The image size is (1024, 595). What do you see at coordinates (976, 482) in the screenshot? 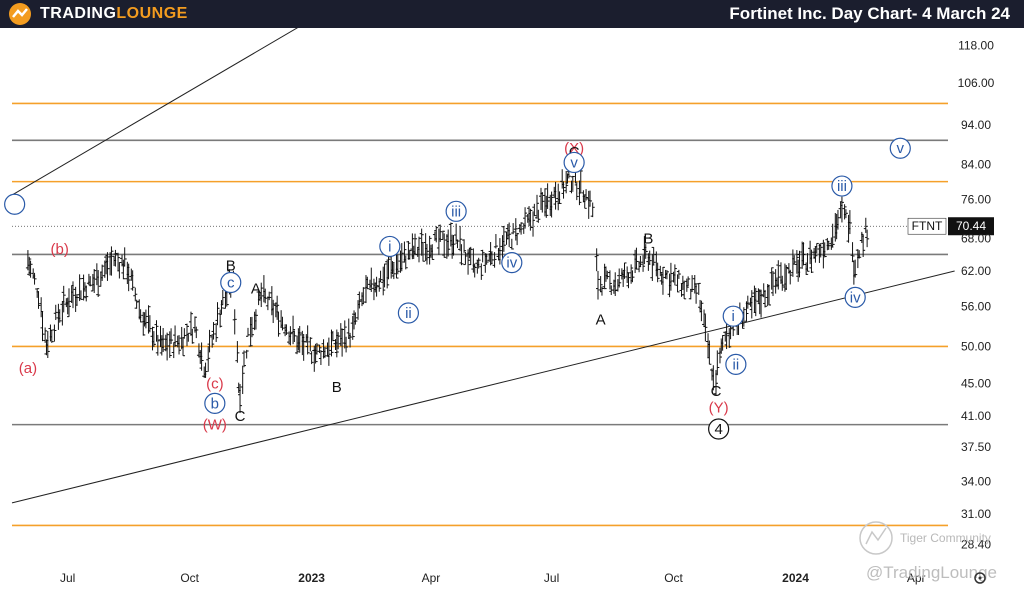
I see `y-tick-label-12: 34.00` at bounding box center [976, 482].